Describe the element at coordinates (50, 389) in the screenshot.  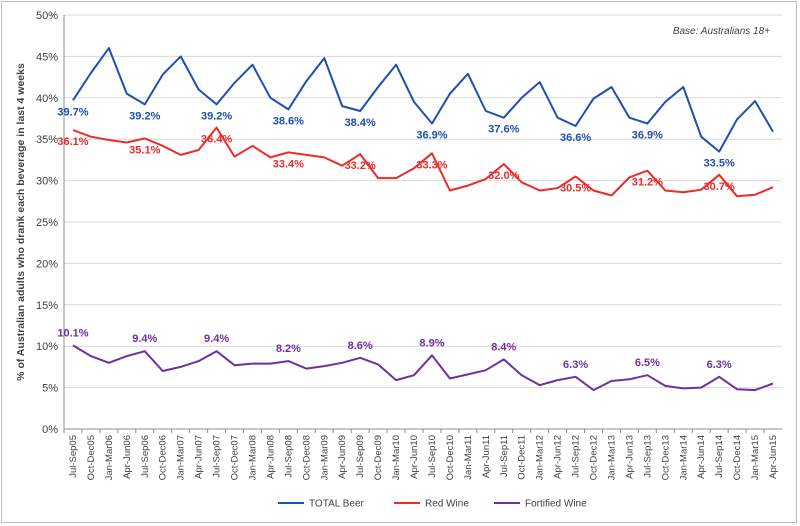
I see `y-tick-label: 5%` at that location.